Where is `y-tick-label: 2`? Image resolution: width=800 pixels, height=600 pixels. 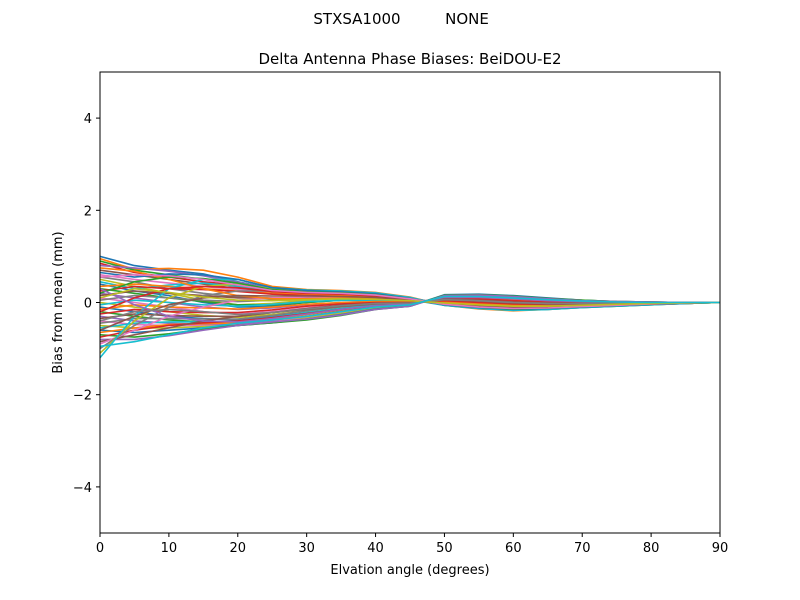 y-tick-label: 2 is located at coordinates (88, 211).